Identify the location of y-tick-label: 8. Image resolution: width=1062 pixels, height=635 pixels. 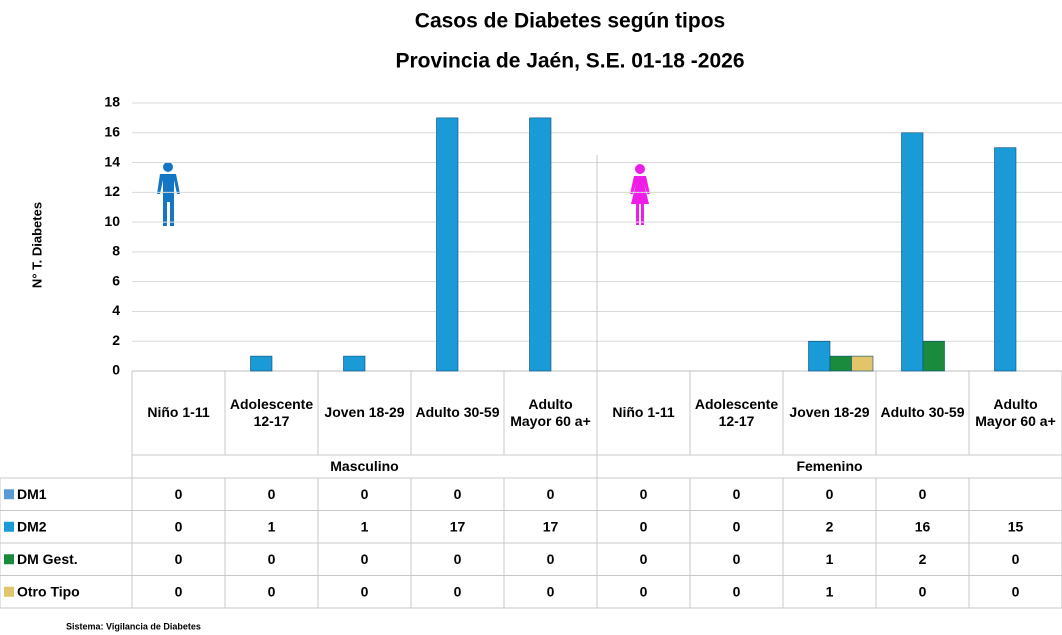
(116, 251).